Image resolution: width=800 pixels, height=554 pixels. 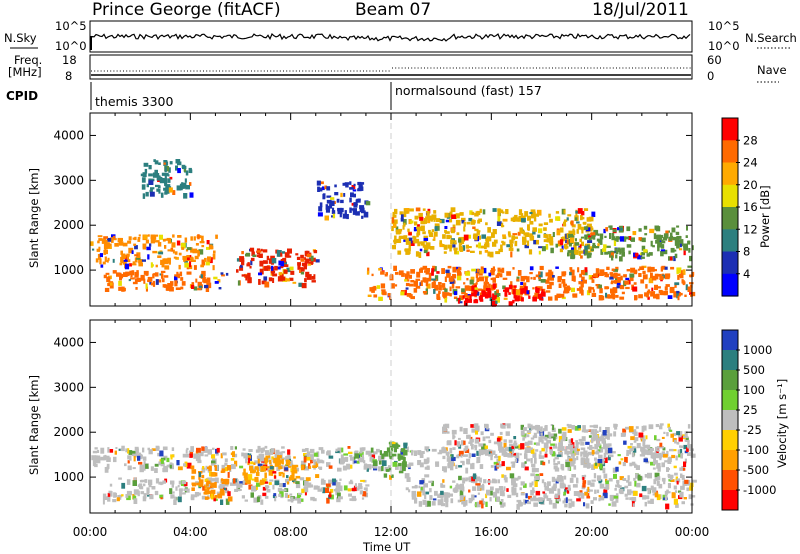 What do you see at coordinates (730, 420) in the screenshot?
I see `velocity-colorbar-swatches` at bounding box center [730, 420].